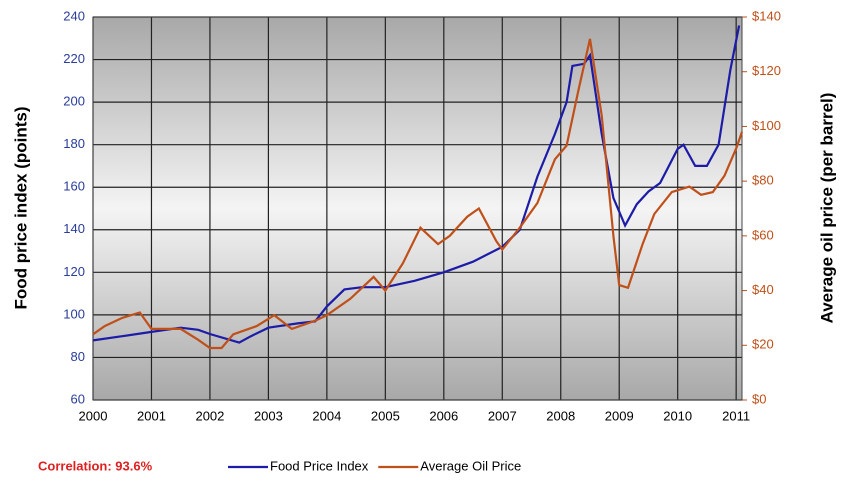 The image size is (844, 484). Describe the element at coordinates (766, 125) in the screenshot. I see `y2-tick-label: $100` at that location.